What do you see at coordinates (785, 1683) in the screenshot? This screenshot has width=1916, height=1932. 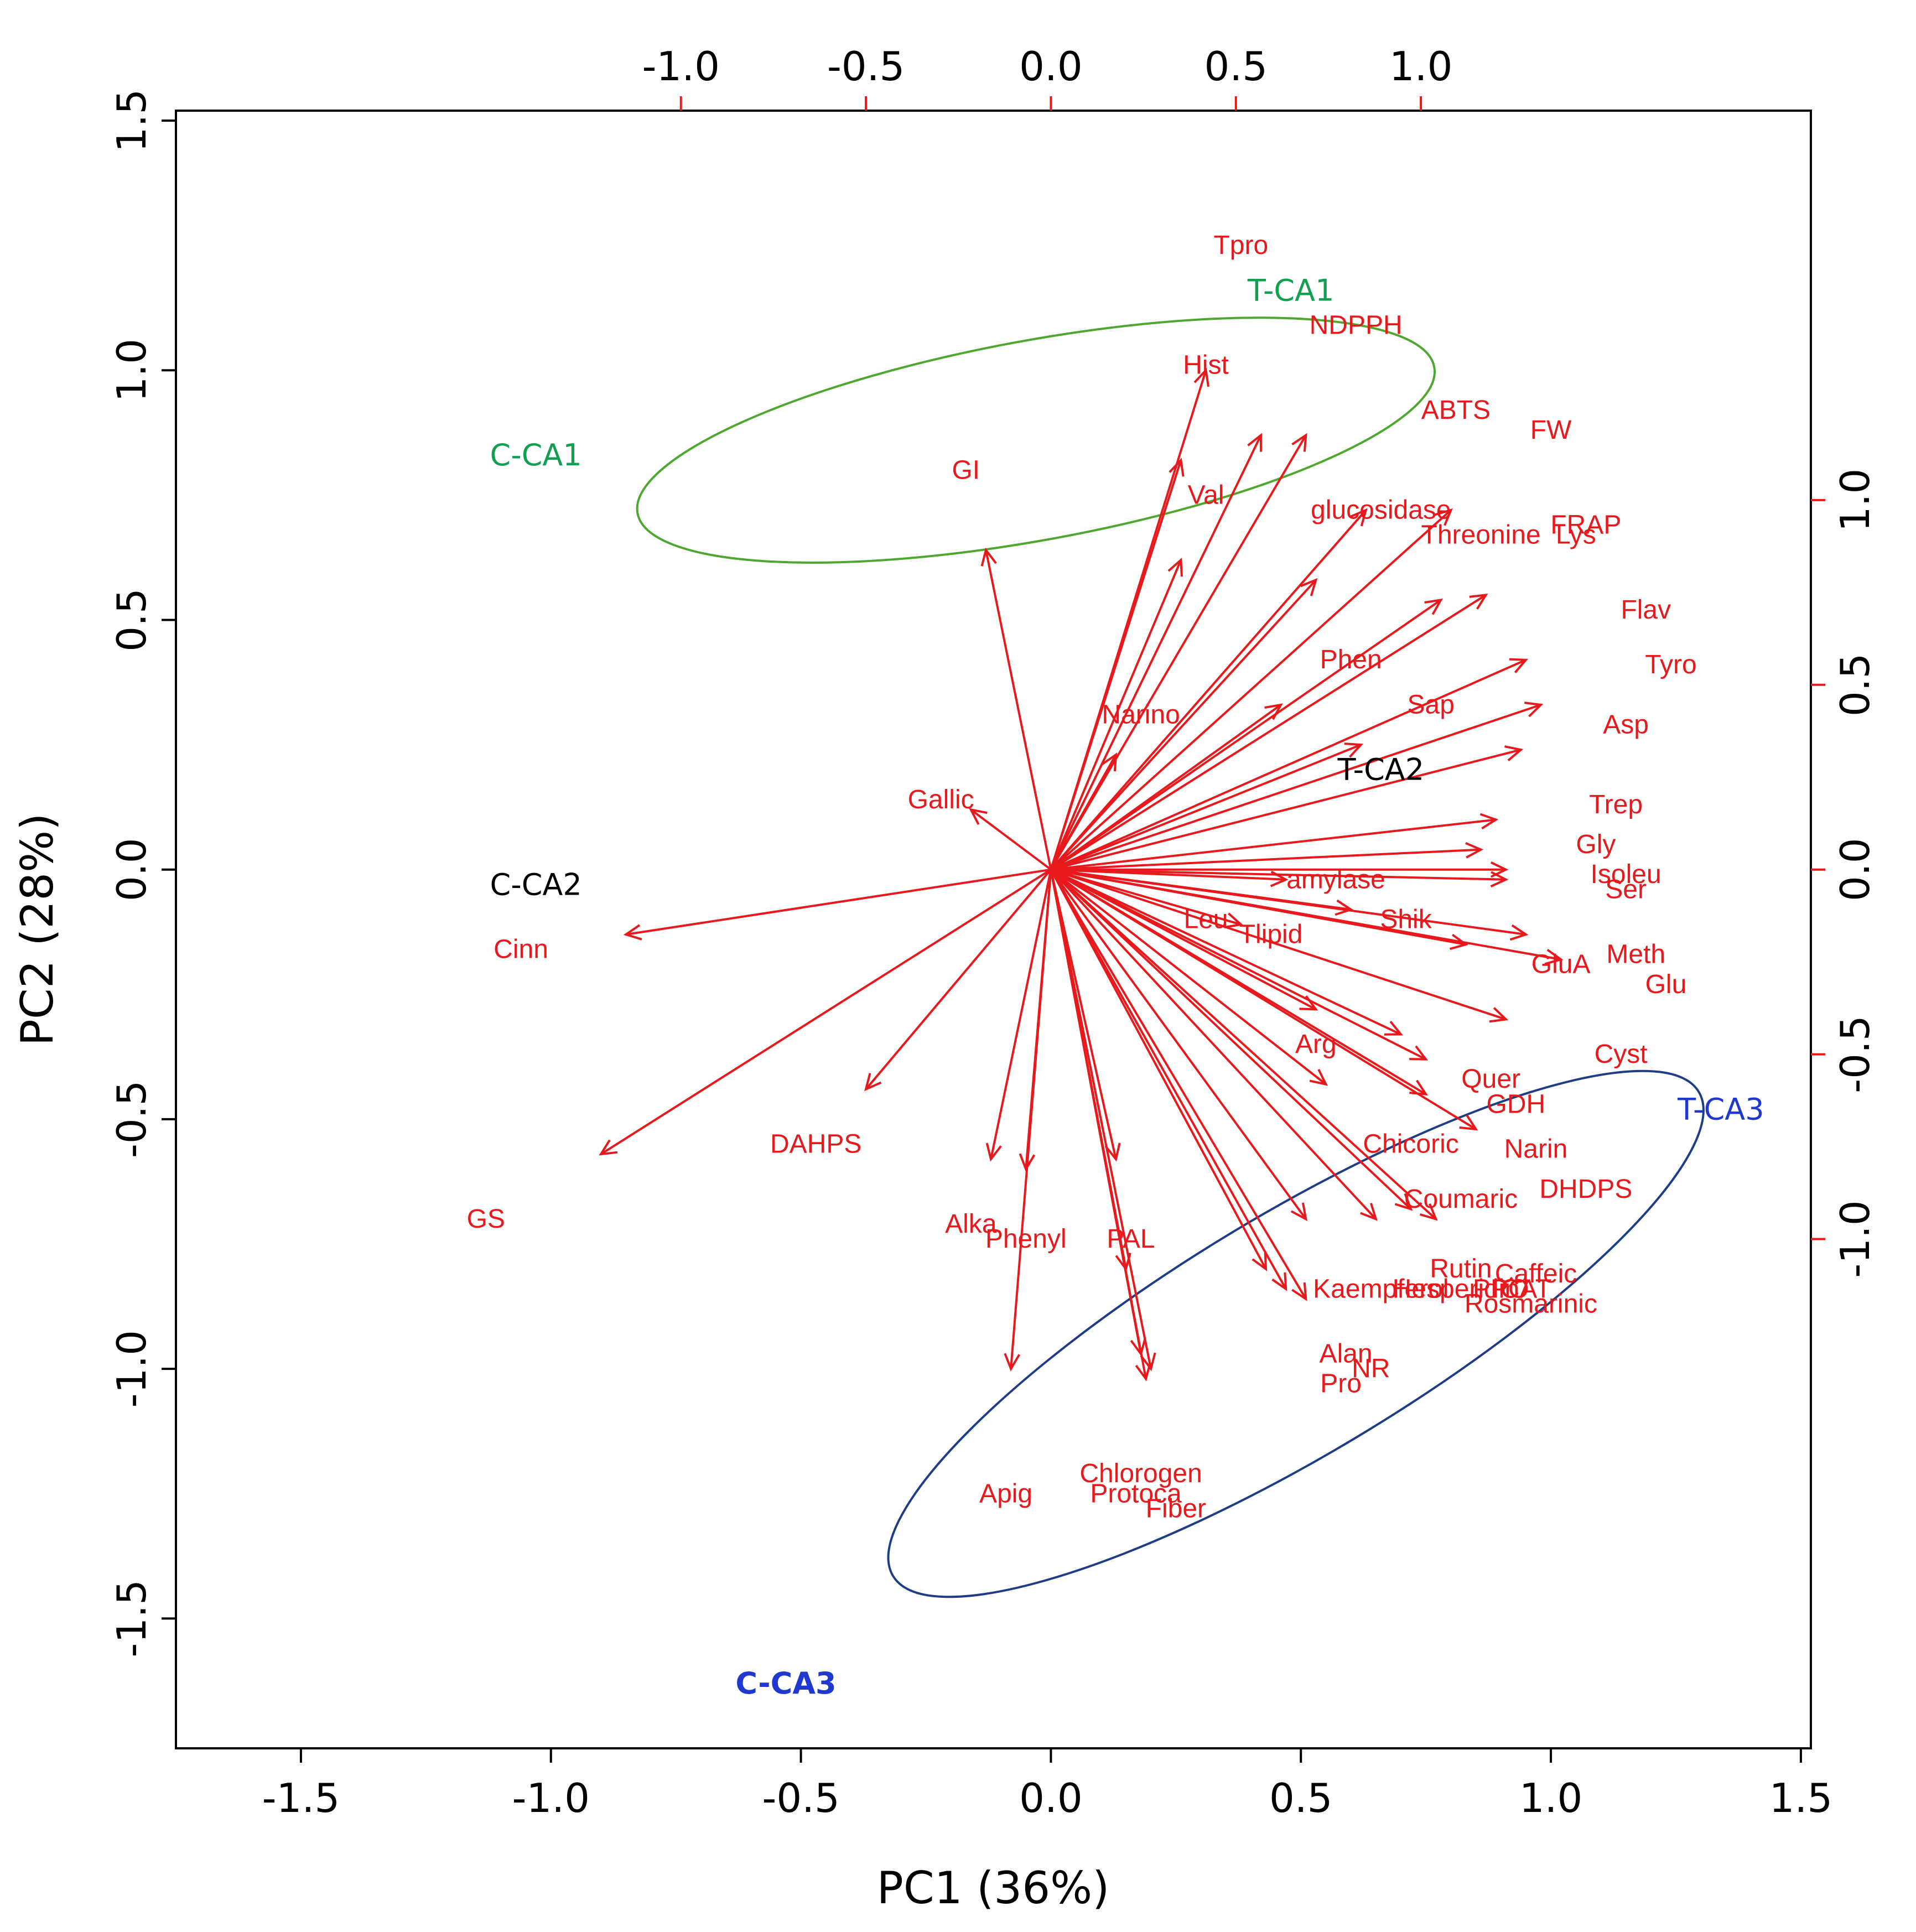 I see `group-label-c-ca3: C-CA3` at bounding box center [785, 1683].